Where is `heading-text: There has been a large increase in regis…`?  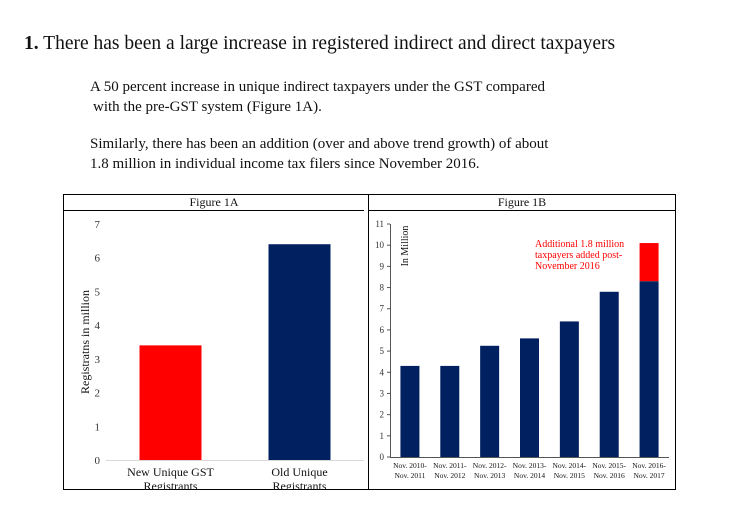
heading-text: There has been a large increase in regis… is located at coordinates (329, 43).